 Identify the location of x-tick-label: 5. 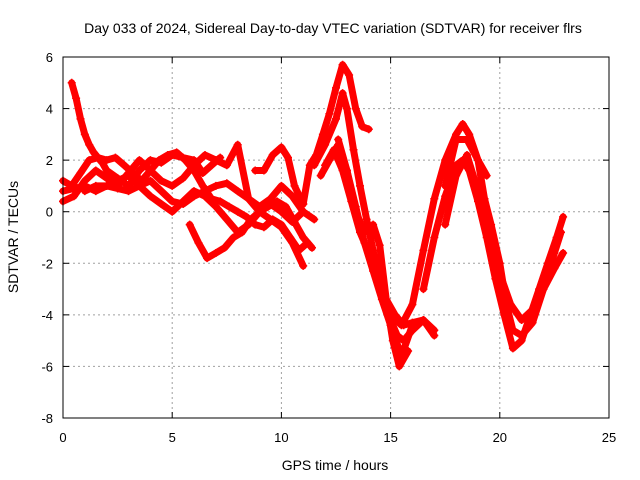
(172, 437).